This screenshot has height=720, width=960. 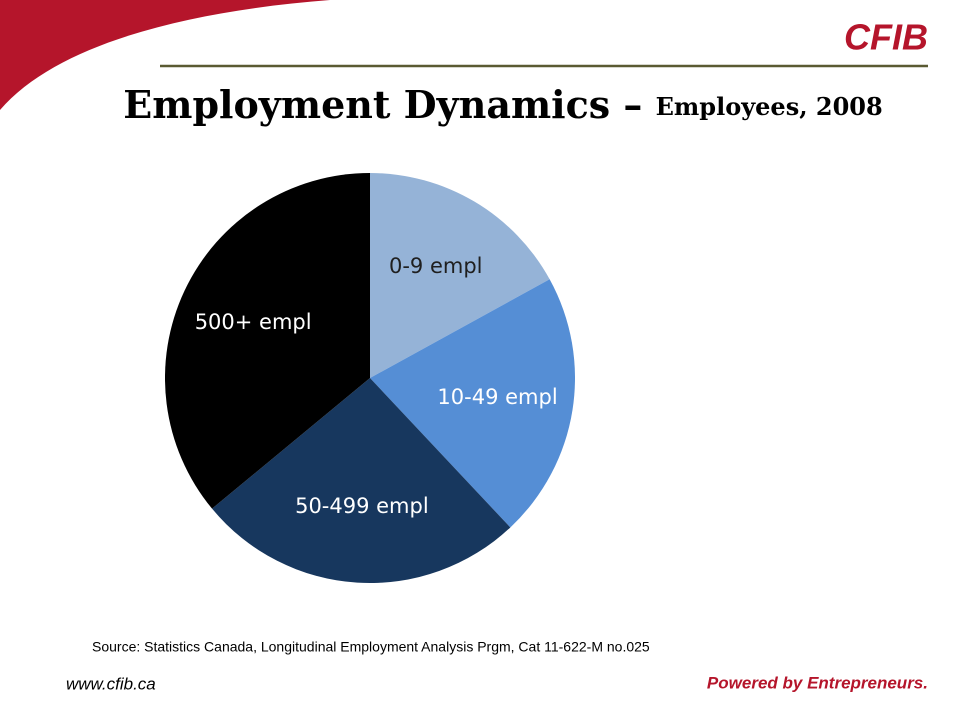 I want to click on website: www.cfib.ca, so click(x=111, y=683).